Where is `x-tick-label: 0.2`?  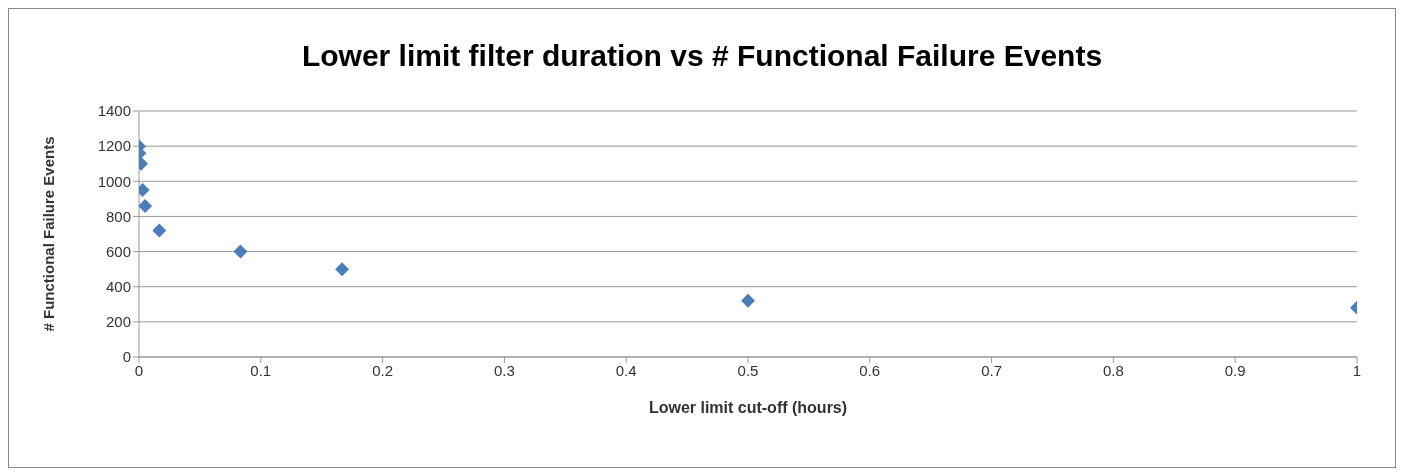 x-tick-label: 0.2 is located at coordinates (383, 370).